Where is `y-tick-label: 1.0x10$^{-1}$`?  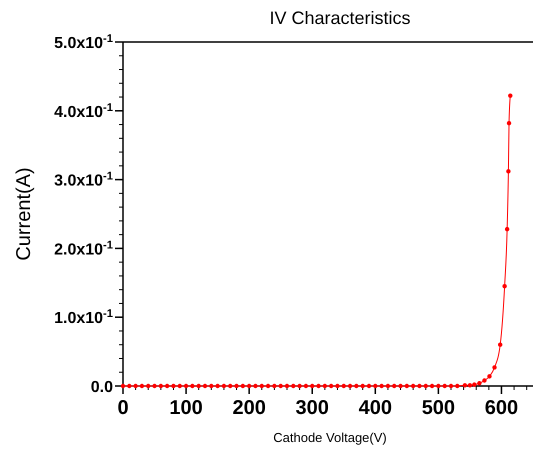
y-tick-label: 1.0x10$^{-1}$ is located at coordinates (83, 318).